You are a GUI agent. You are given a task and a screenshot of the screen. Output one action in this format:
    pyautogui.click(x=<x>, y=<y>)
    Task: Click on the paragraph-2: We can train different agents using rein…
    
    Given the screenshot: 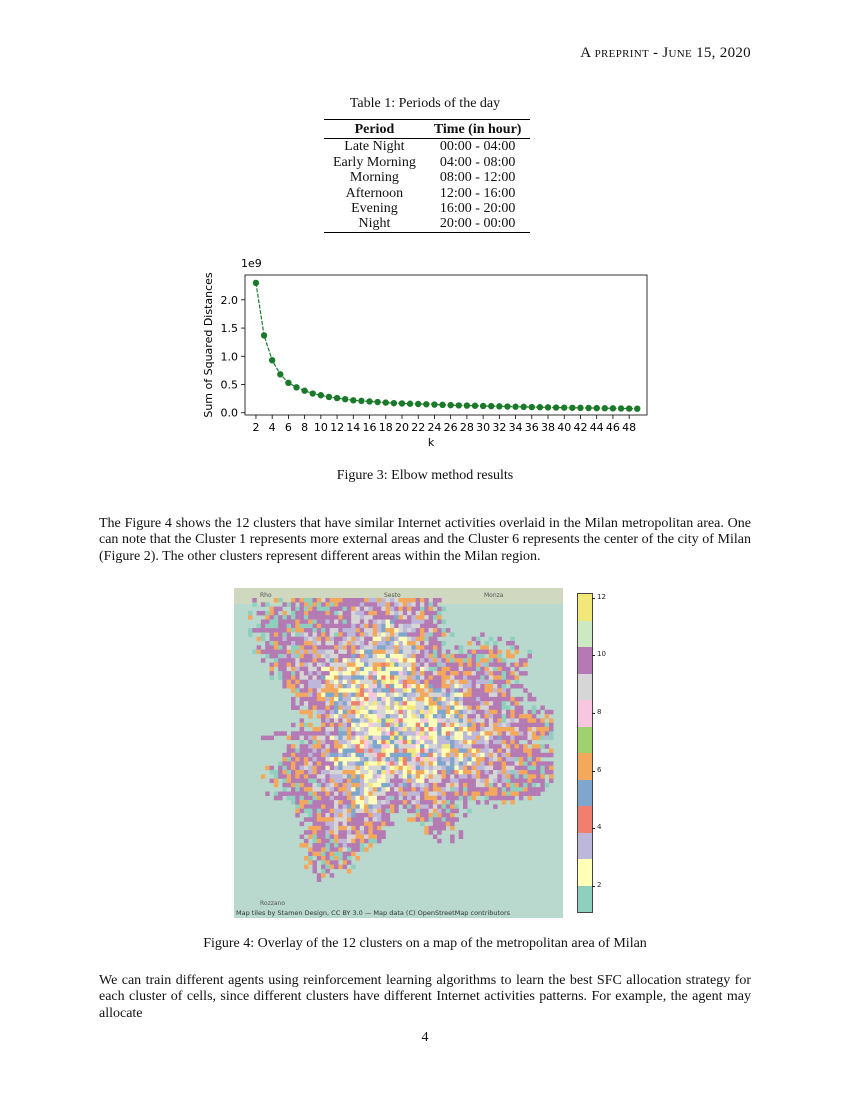 What is the action you would take?
    pyautogui.click(x=425, y=997)
    